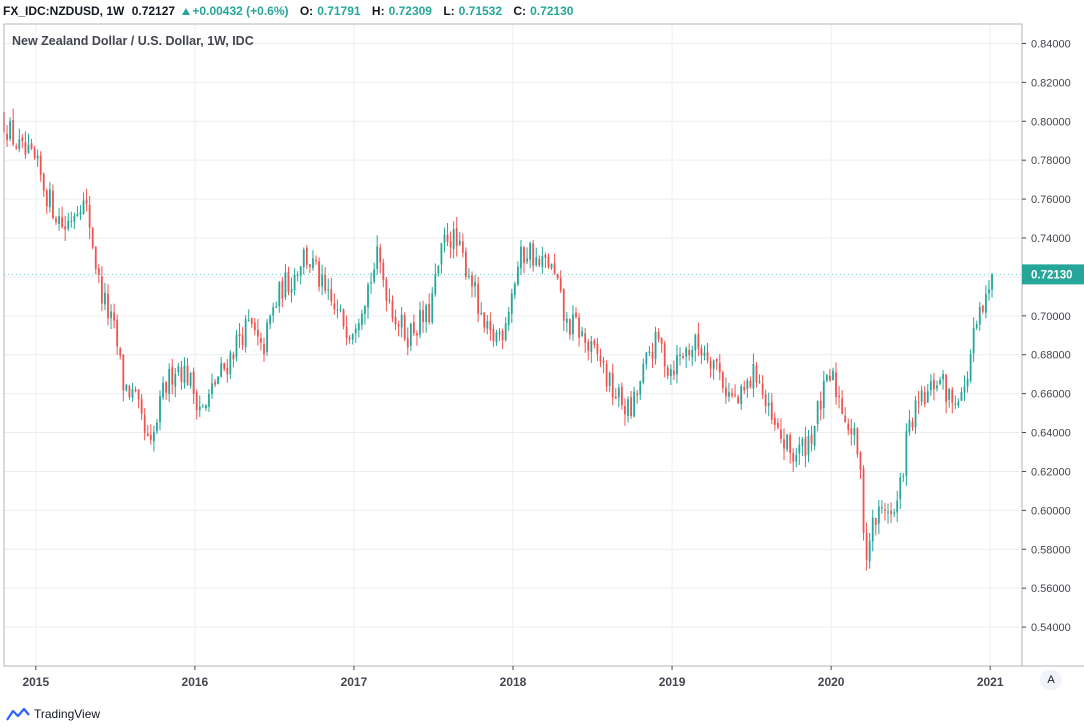  What do you see at coordinates (64, 11) in the screenshot?
I see `symbol-label: FX_IDC:NZDUSD, 1W` at bounding box center [64, 11].